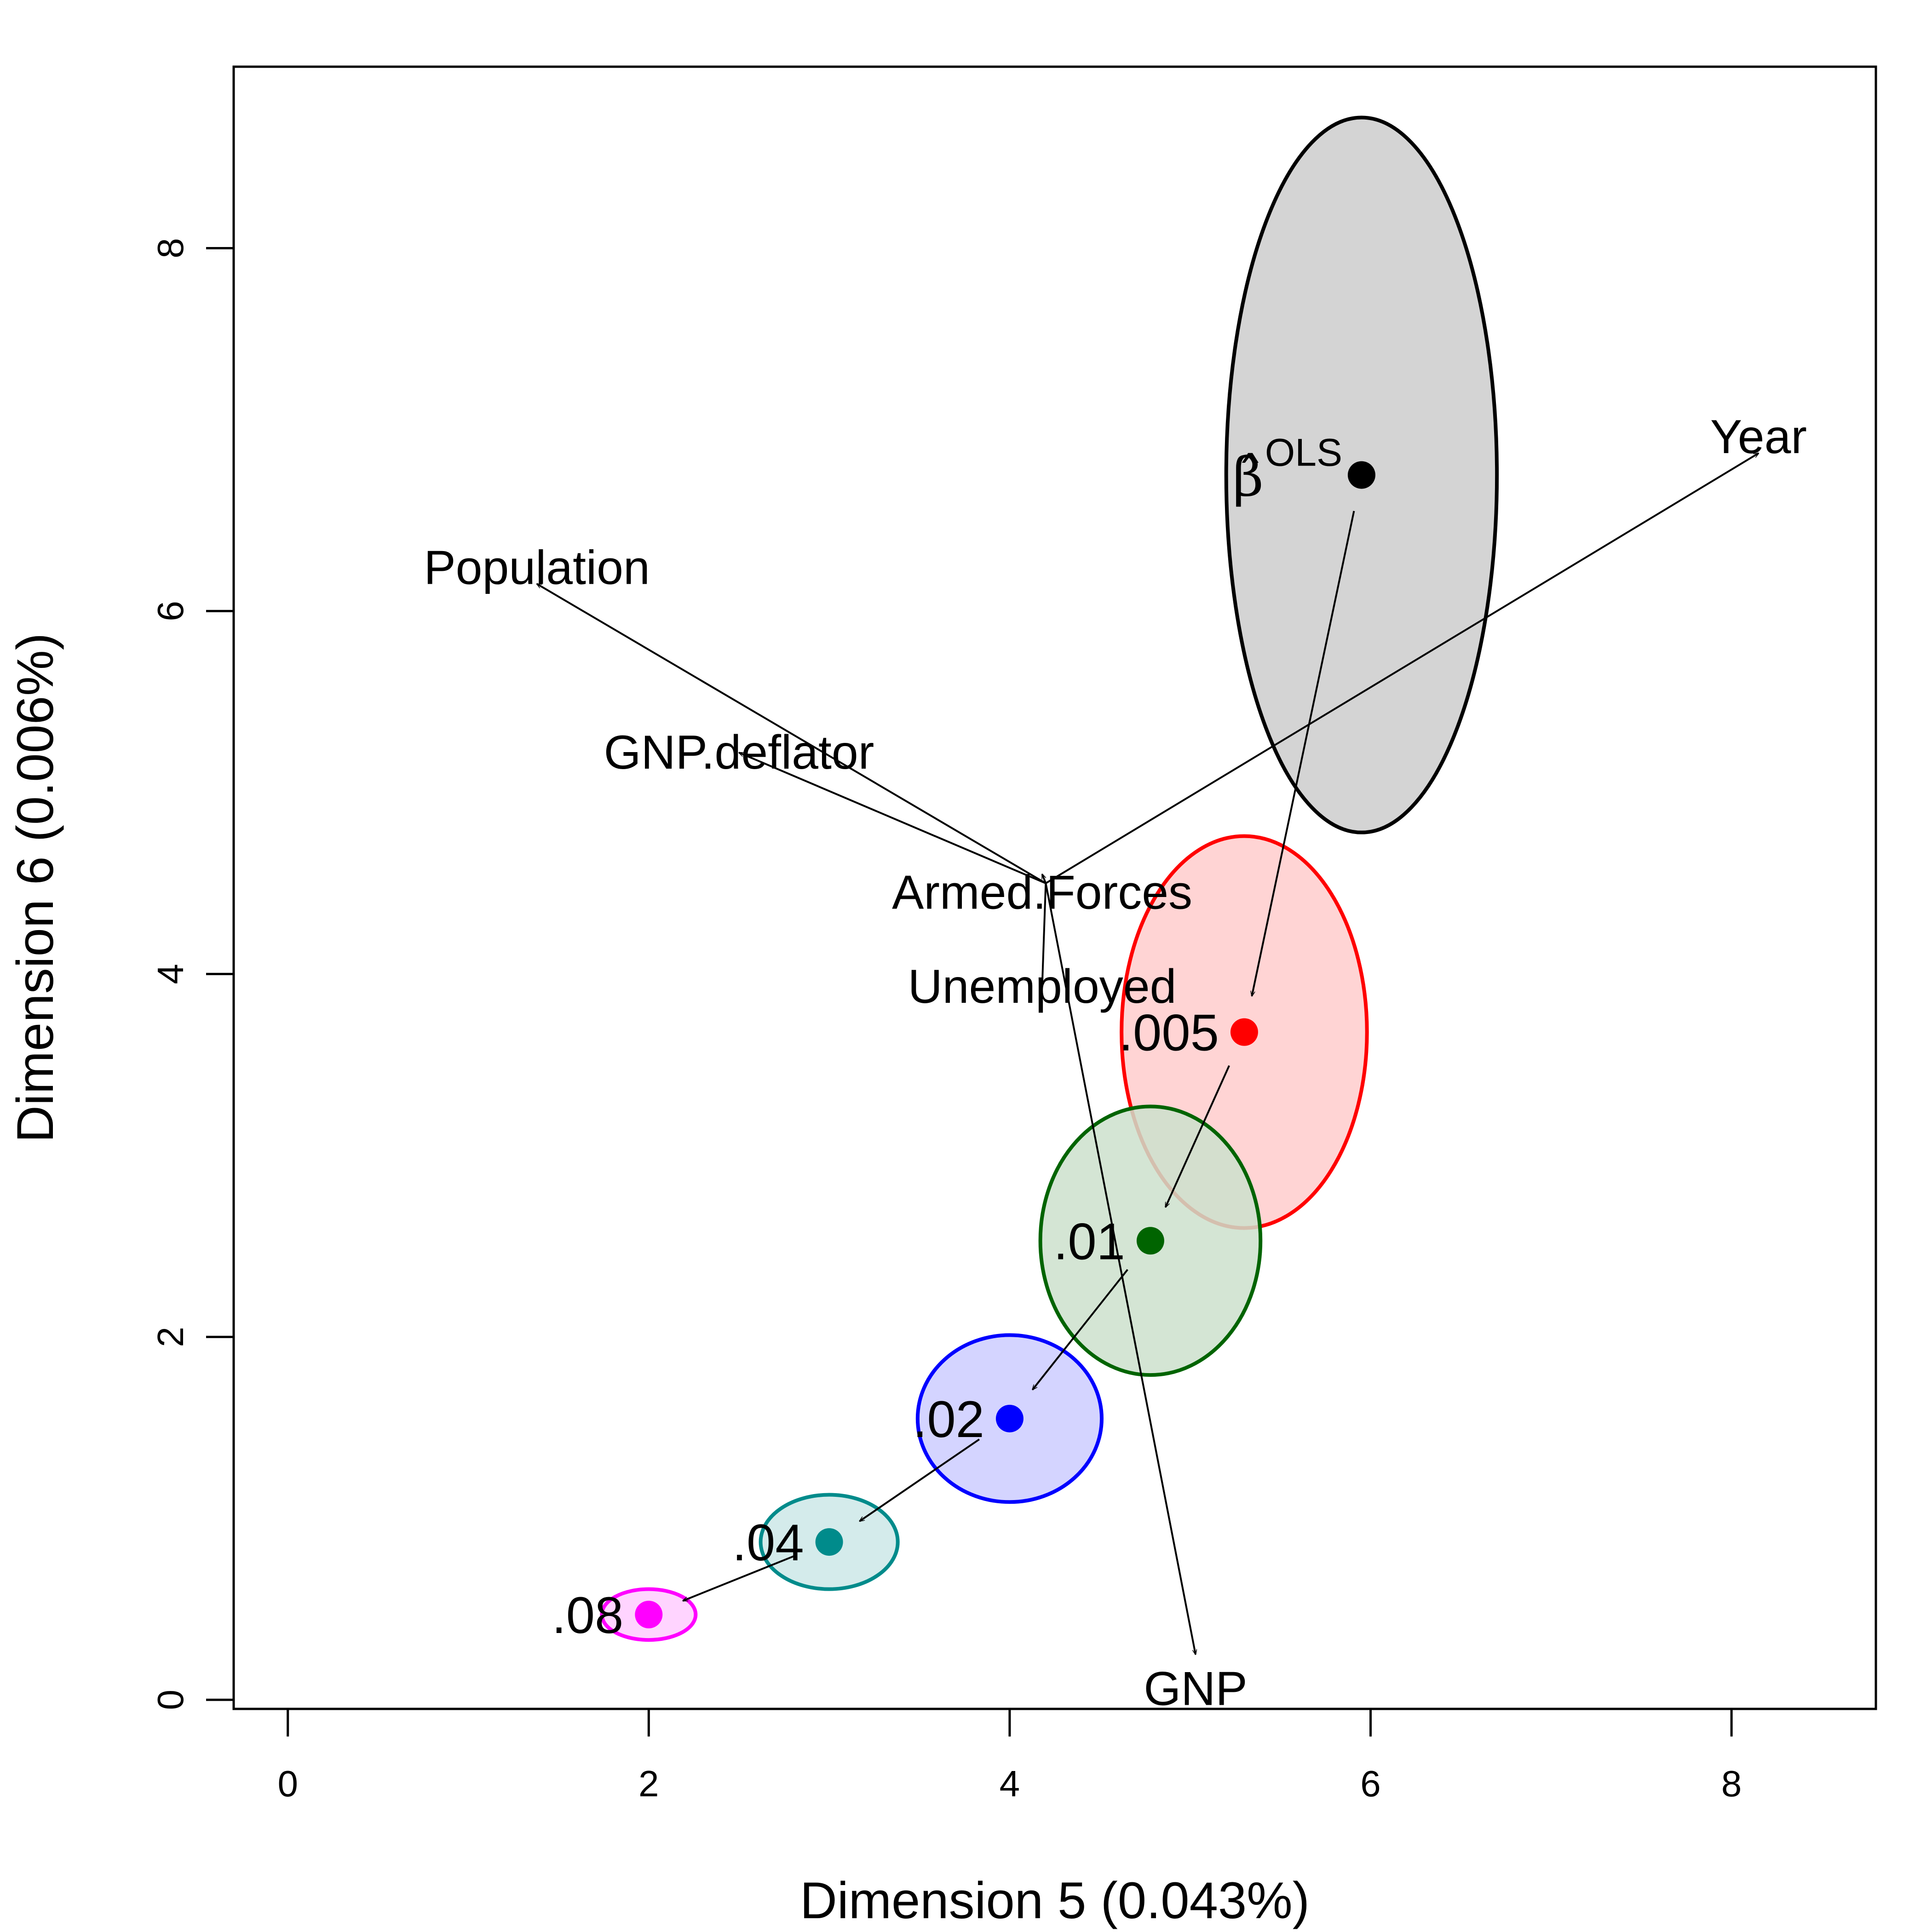 This screenshot has height=1932, width=1932. What do you see at coordinates (192, 974) in the screenshot?
I see `y-axis: 0 2 4 6 8` at bounding box center [192, 974].